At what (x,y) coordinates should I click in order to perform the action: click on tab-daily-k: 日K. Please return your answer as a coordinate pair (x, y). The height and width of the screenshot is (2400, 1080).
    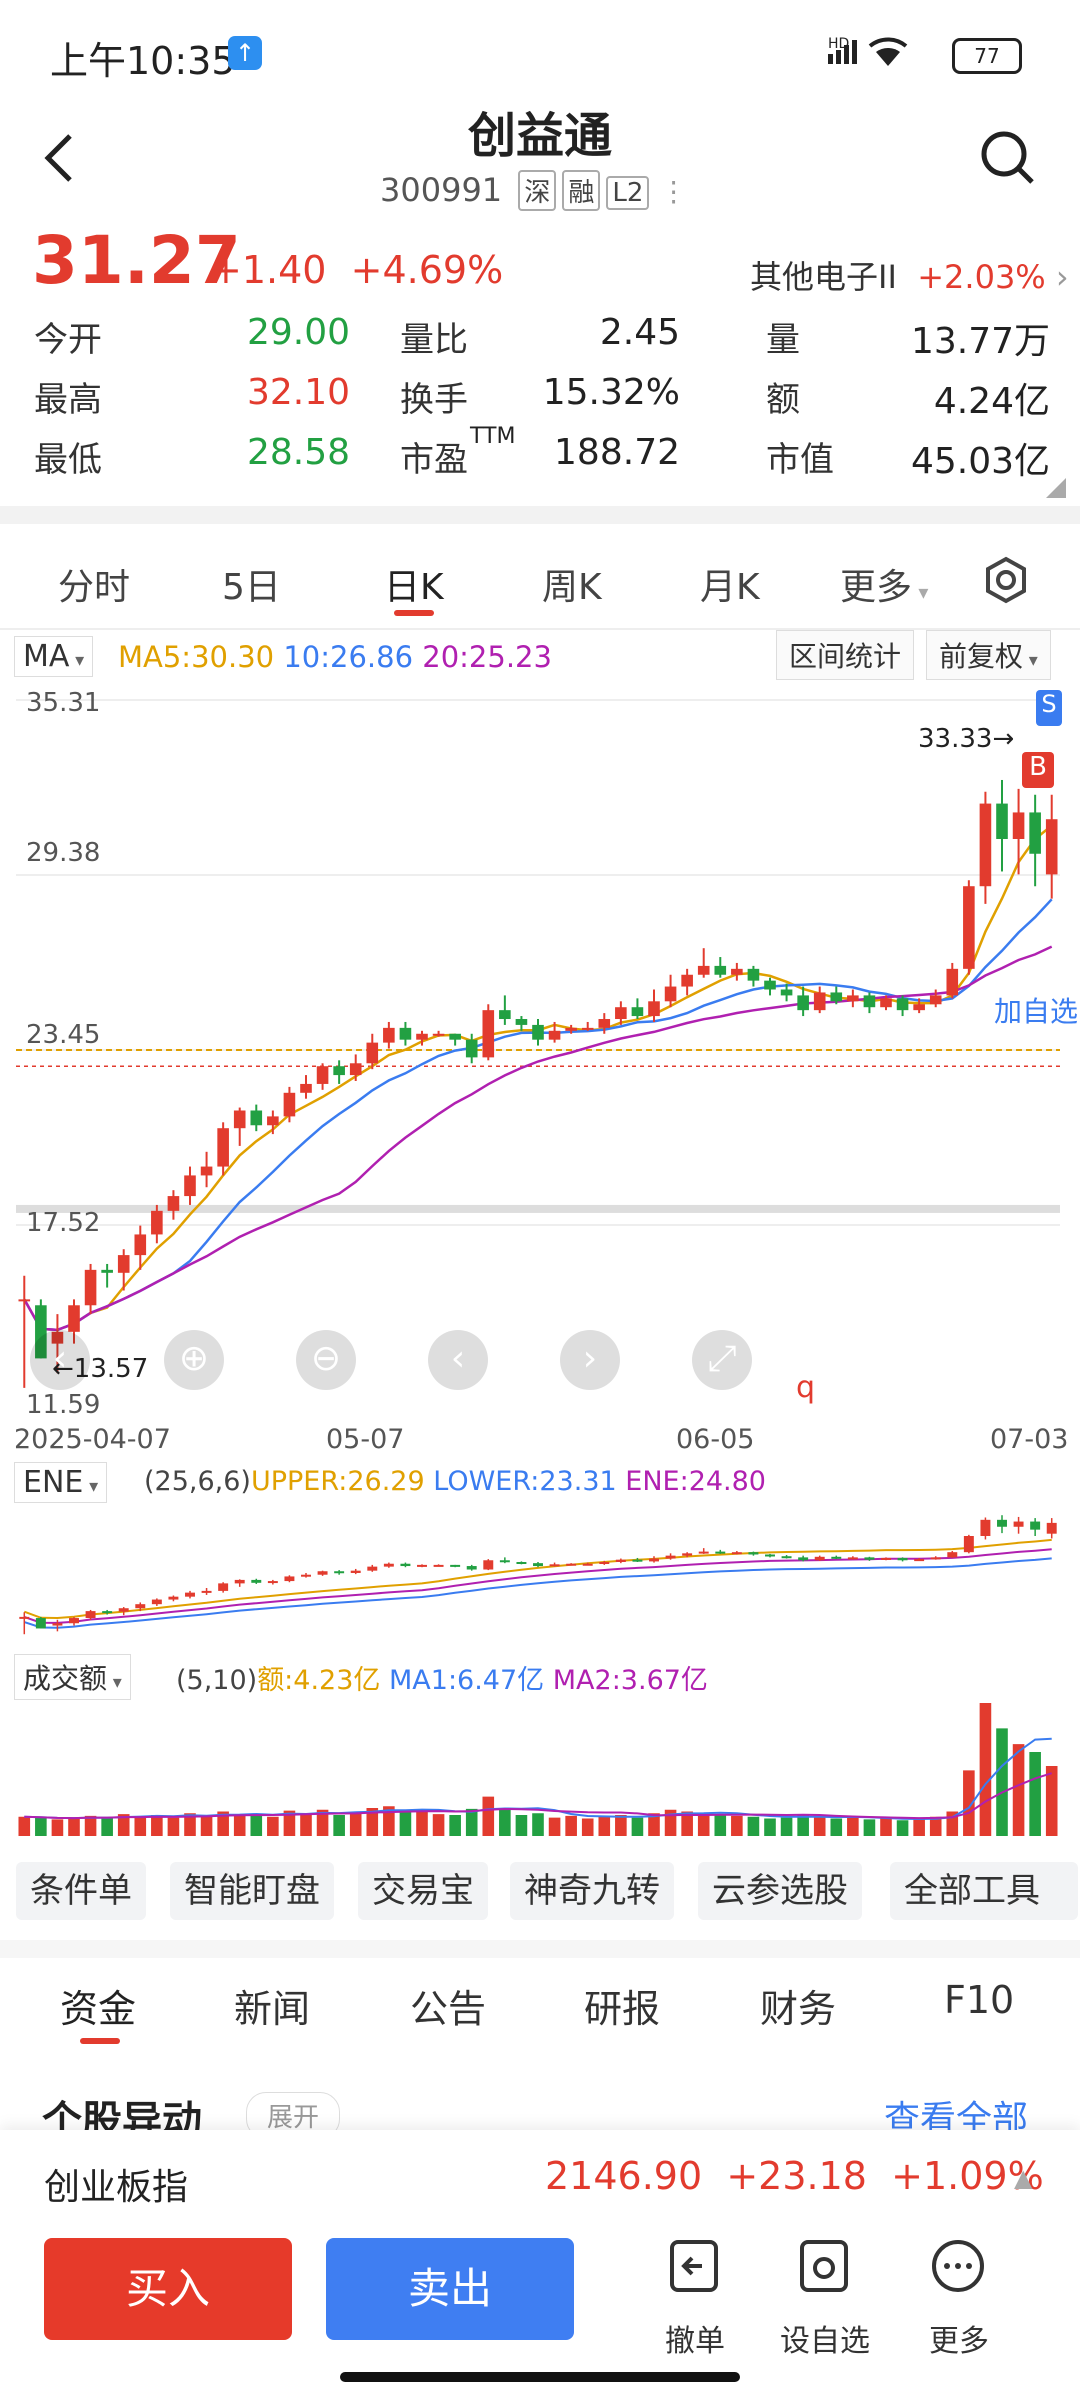
    Looking at the image, I should click on (414, 587).